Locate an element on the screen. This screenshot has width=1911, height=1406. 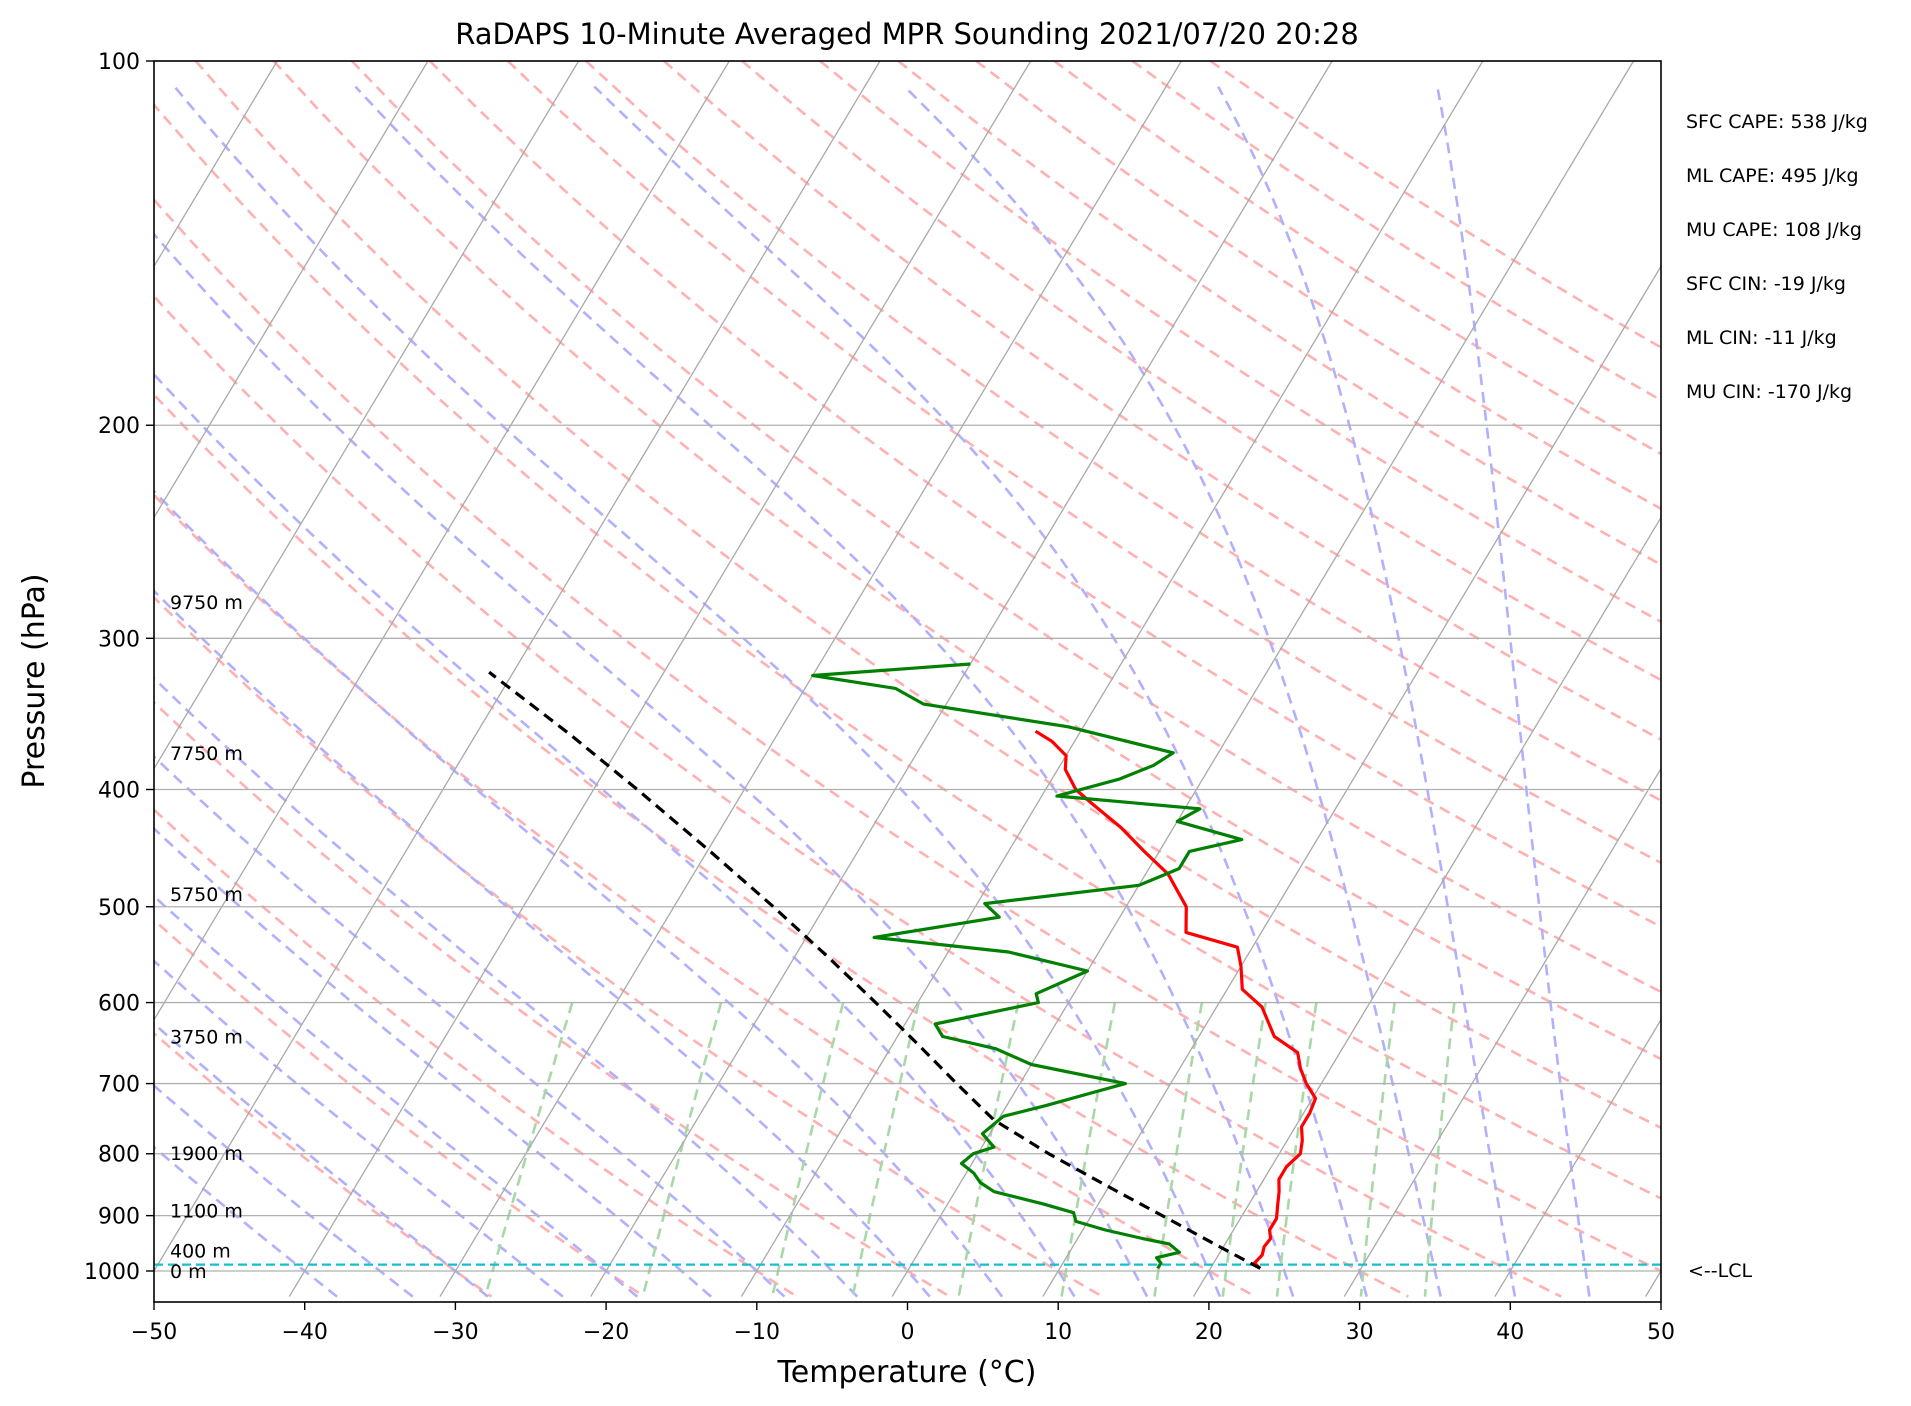
y-tick-label: 200 is located at coordinates (119, 426).